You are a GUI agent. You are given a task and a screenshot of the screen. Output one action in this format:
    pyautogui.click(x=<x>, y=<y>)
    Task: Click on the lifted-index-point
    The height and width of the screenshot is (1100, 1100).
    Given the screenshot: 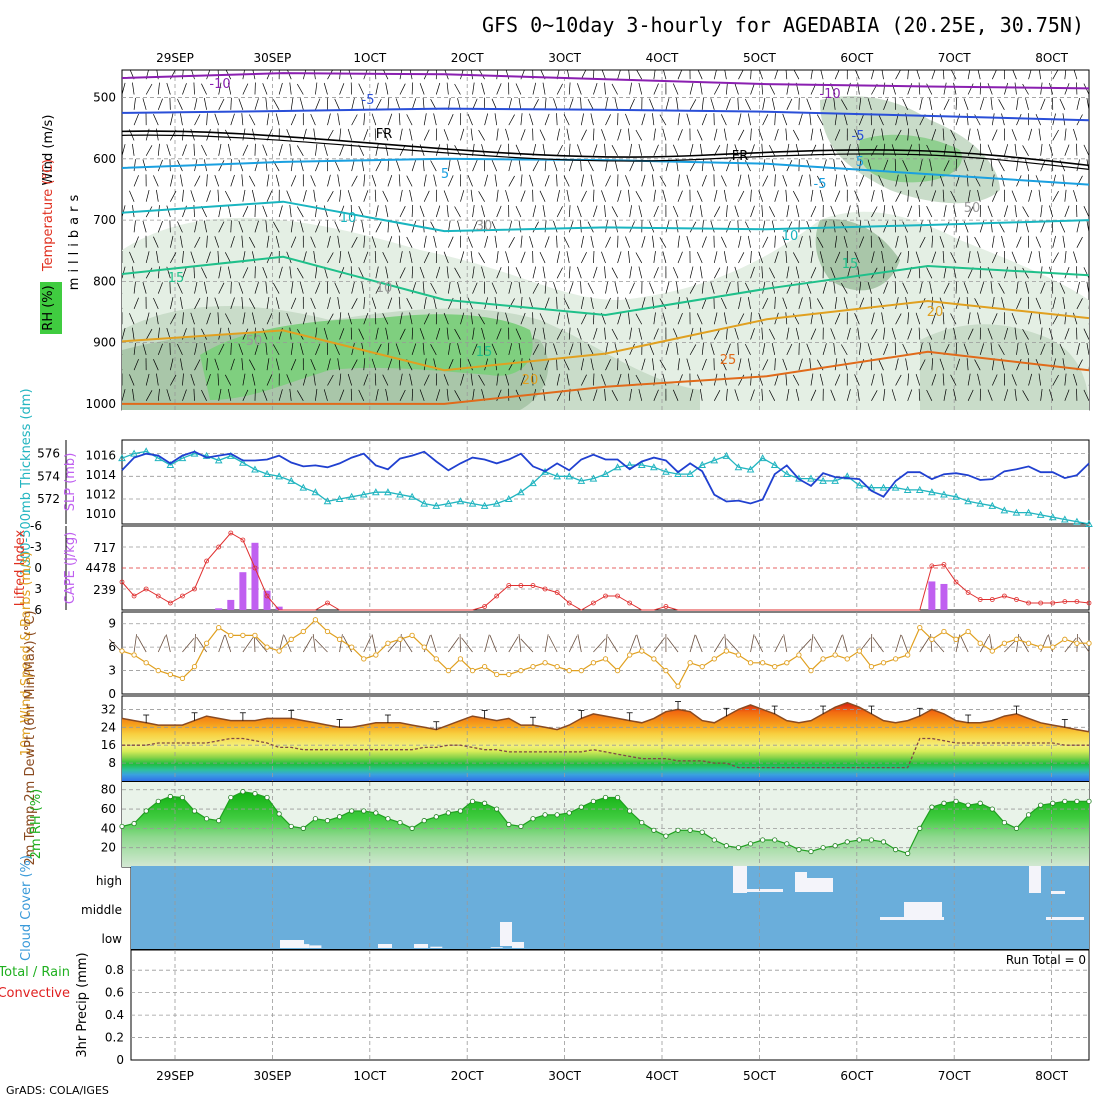 What is the action you would take?
    pyautogui.click(x=1028, y=603)
    